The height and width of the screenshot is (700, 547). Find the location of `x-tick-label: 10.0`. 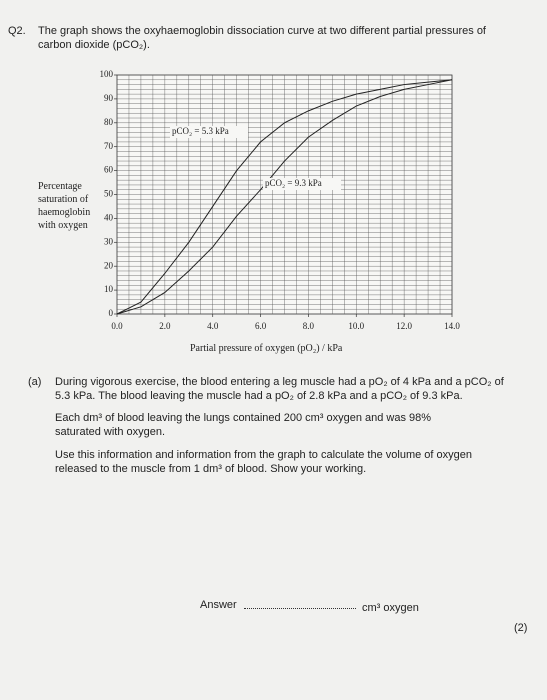

x-tick-label: 10.0 is located at coordinates (356, 326).